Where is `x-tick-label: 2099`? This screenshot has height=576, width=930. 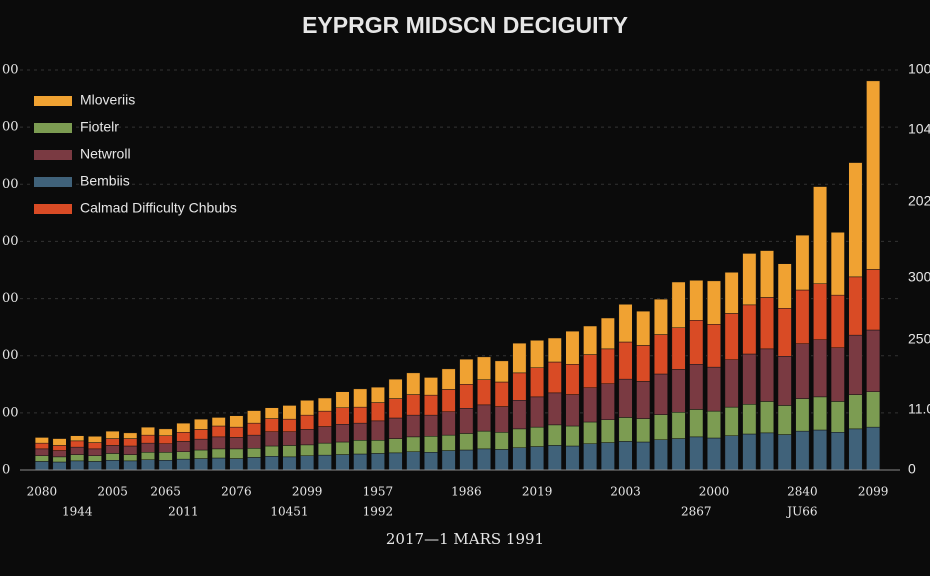 x-tick-label: 2099 is located at coordinates (307, 492).